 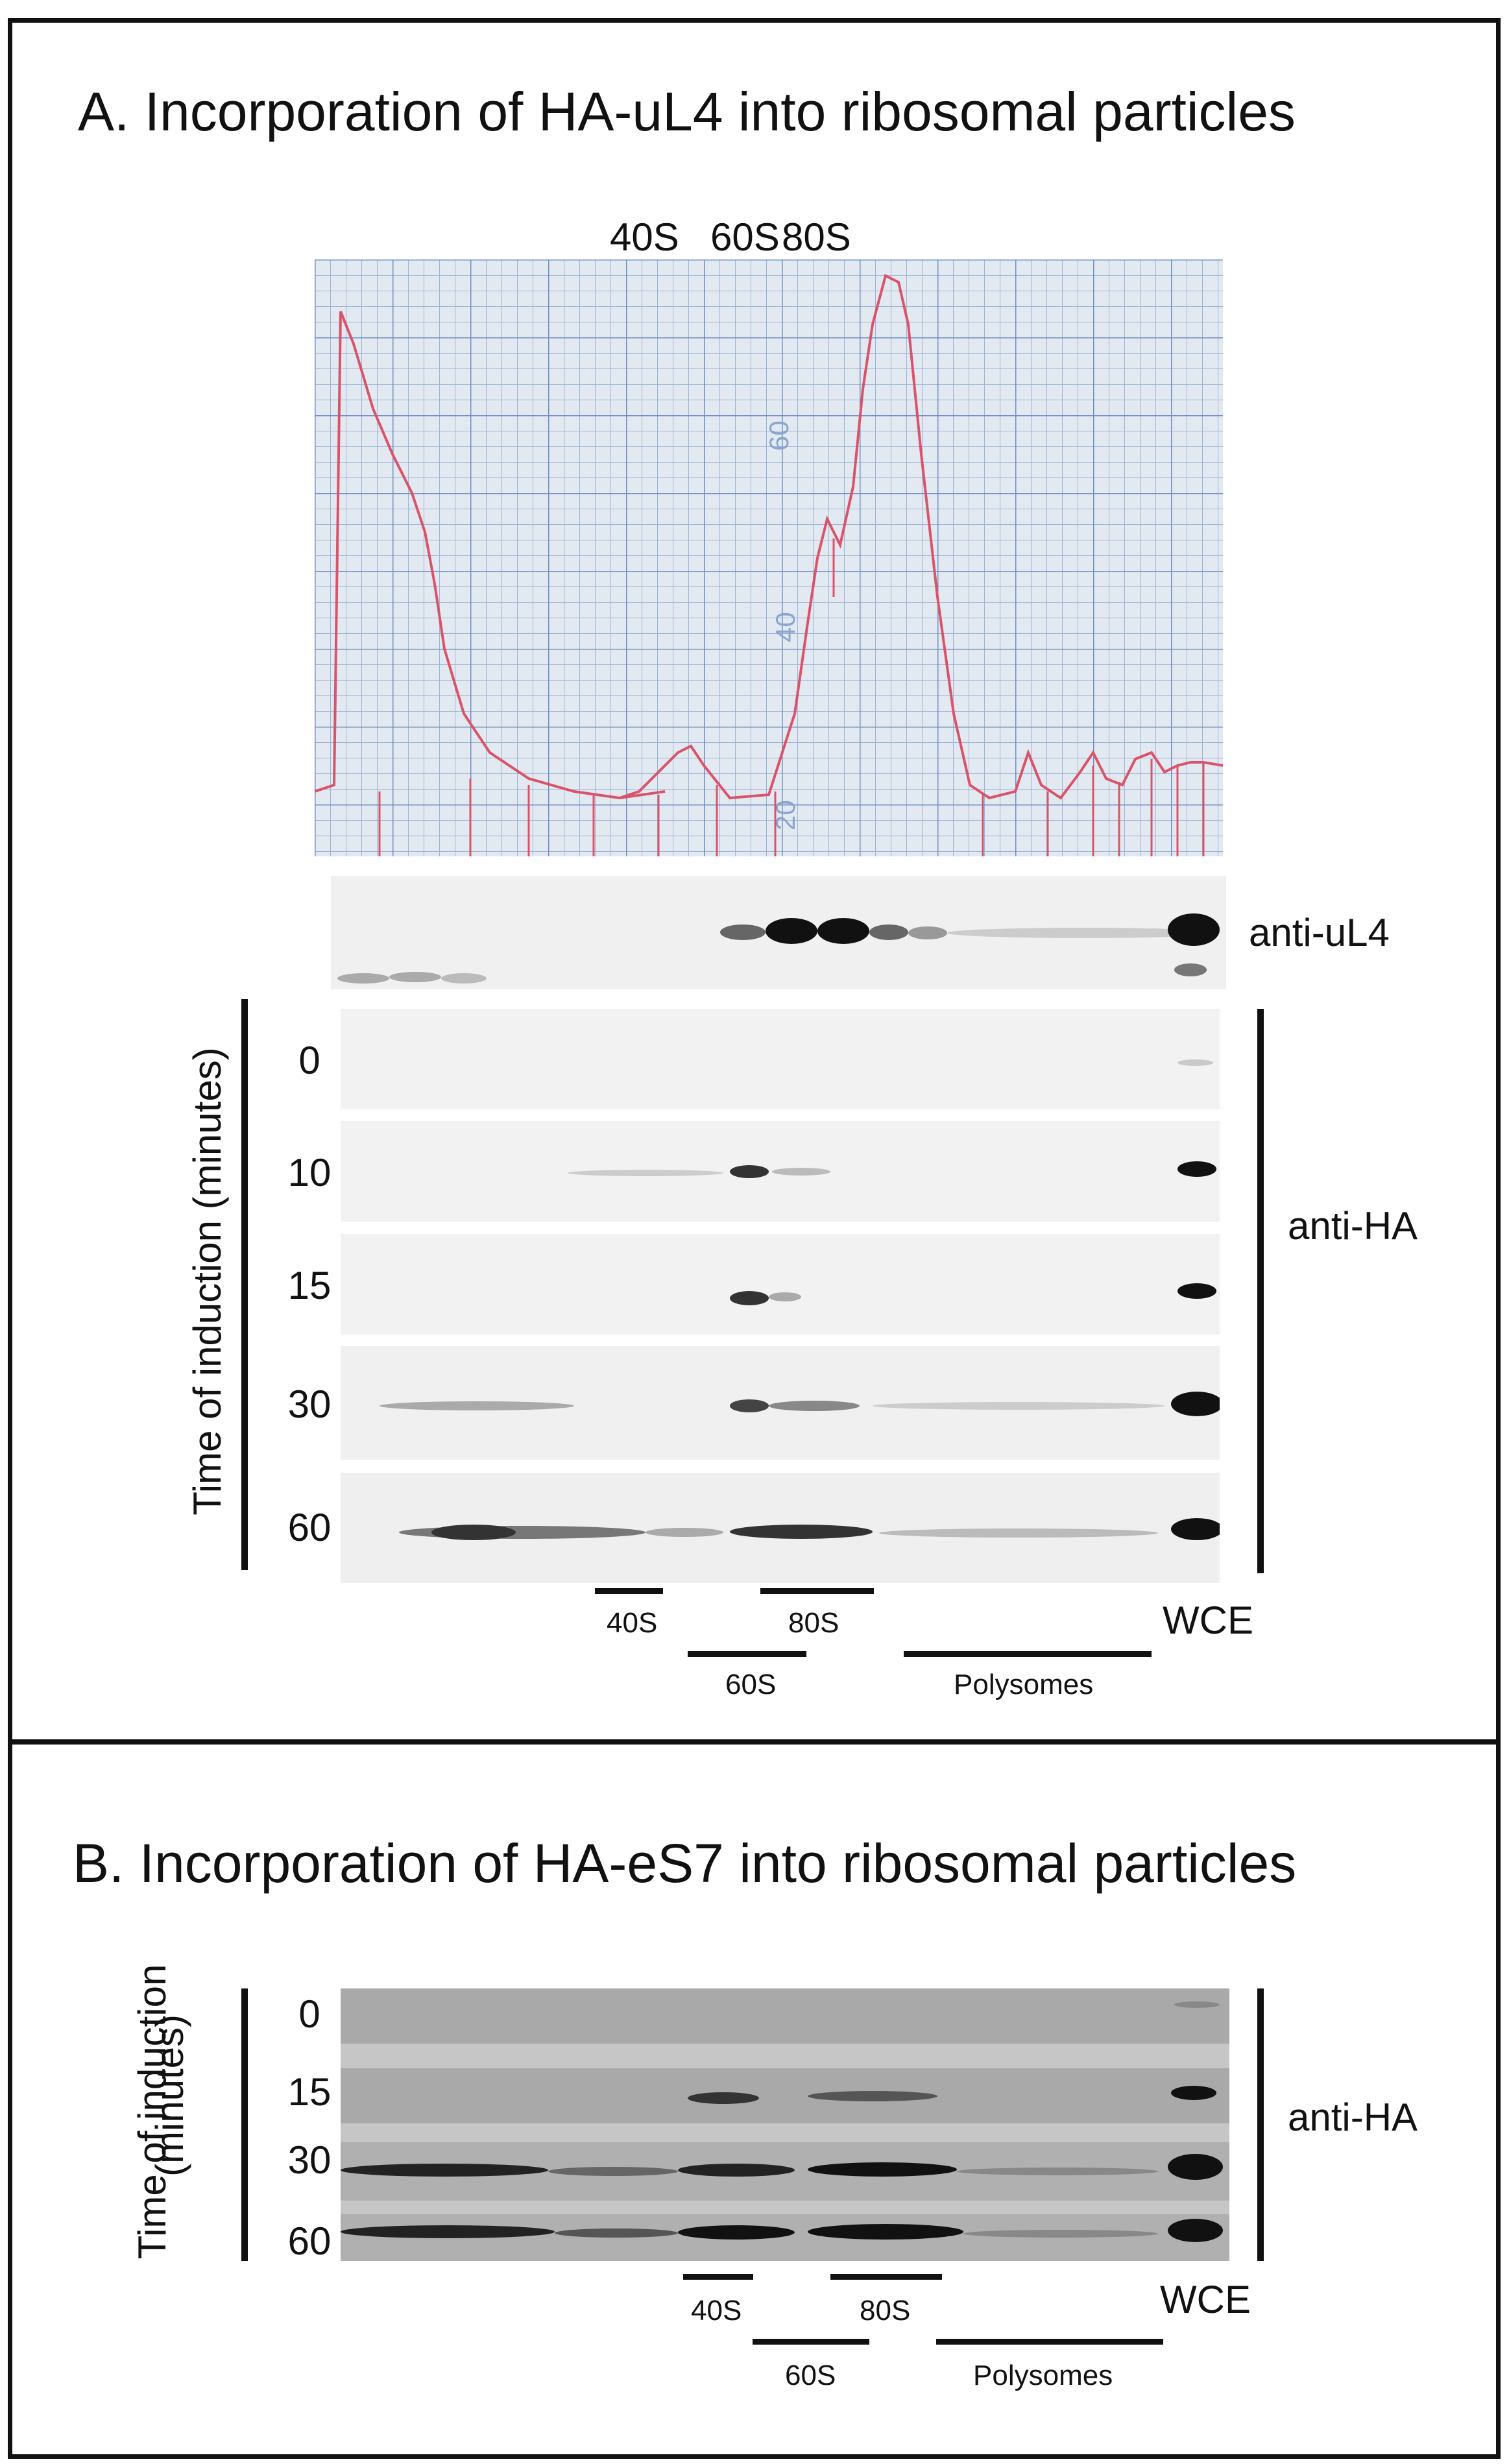 What do you see at coordinates (785, 2124) in the screenshot?
I see `blot-hs7-ha` at bounding box center [785, 2124].